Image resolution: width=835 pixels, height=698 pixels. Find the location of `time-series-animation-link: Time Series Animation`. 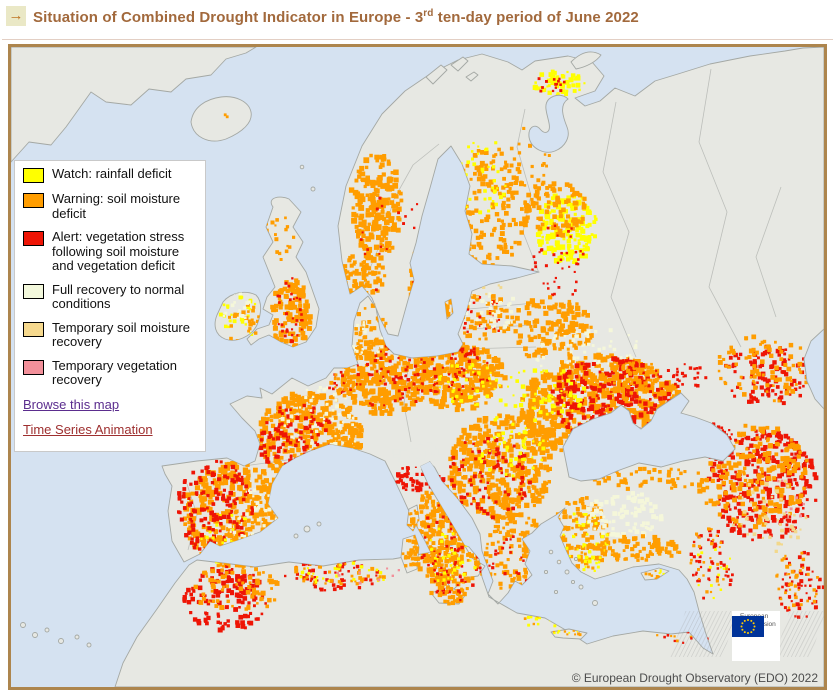

time-series-animation-link: Time Series Animation is located at coordinates (88, 430).